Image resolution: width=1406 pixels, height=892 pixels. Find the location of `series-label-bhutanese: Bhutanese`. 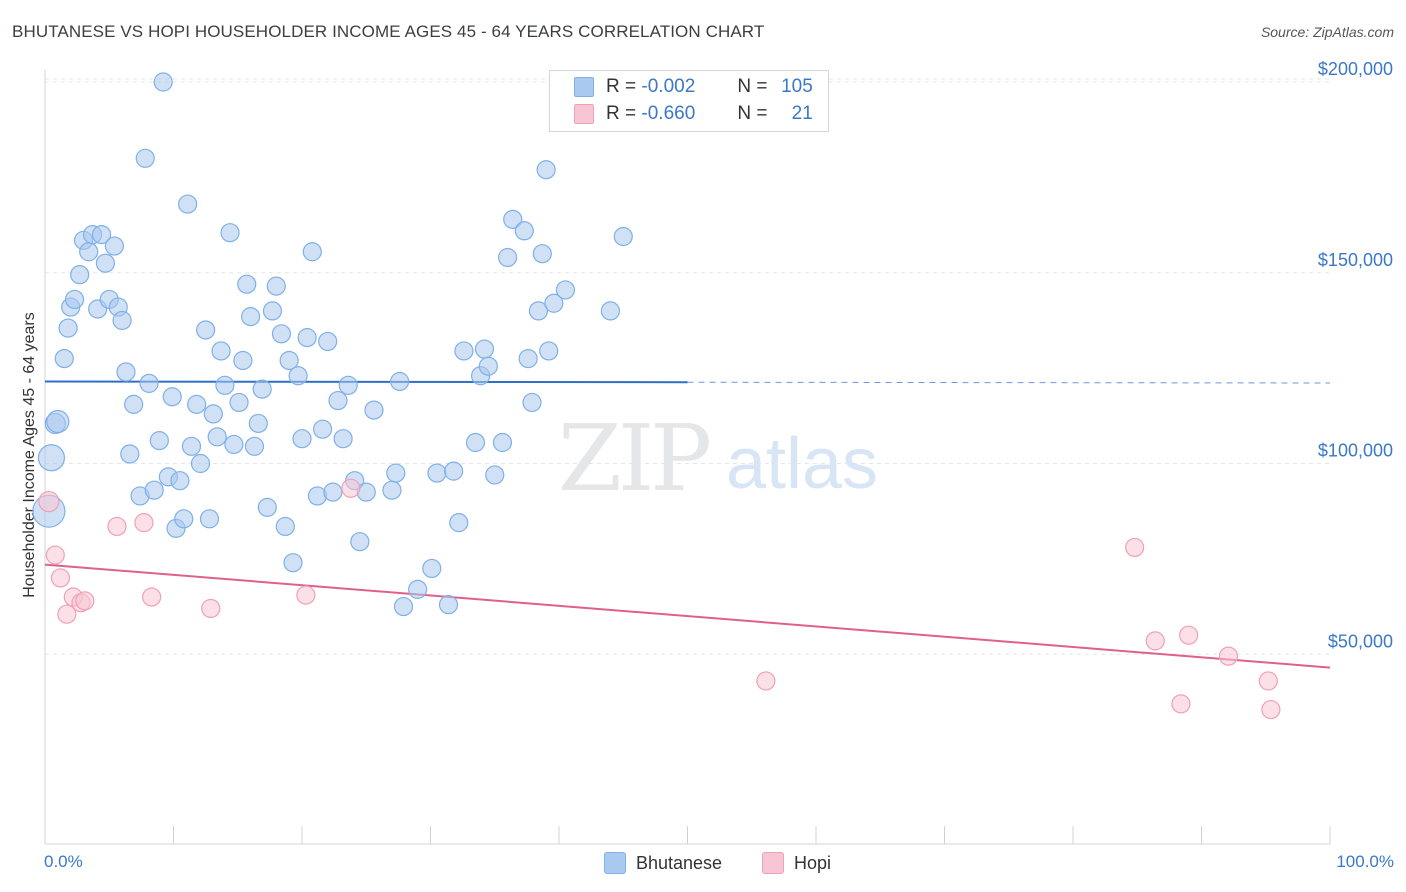

series-label-bhutanese: Bhutanese is located at coordinates (679, 862).